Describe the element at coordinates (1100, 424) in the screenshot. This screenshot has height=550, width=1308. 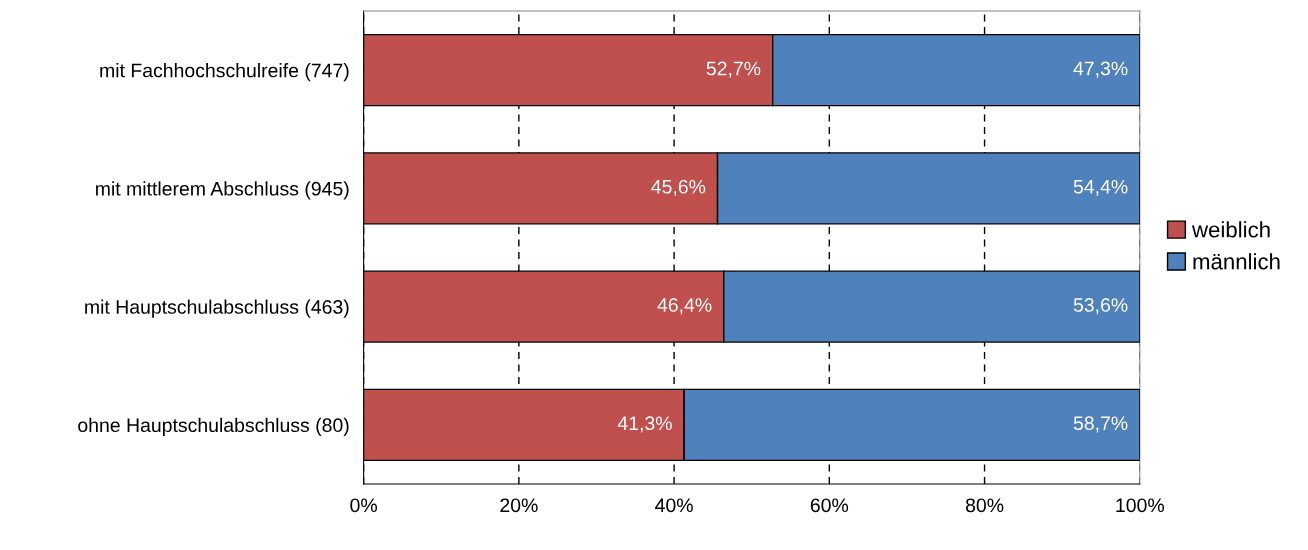
I see `data-label: 58,7%` at that location.